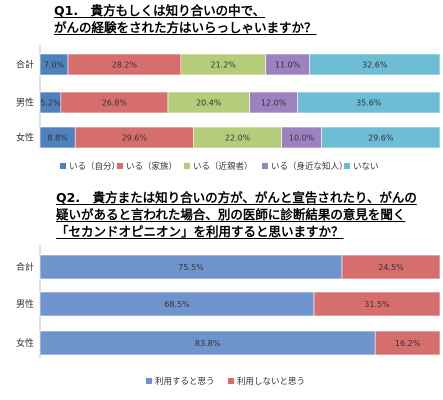 The height and width of the screenshot is (400, 443). What do you see at coordinates (115, 103) in the screenshot?
I see `chart1-bar-label-1-1: 26.8%` at bounding box center [115, 103].